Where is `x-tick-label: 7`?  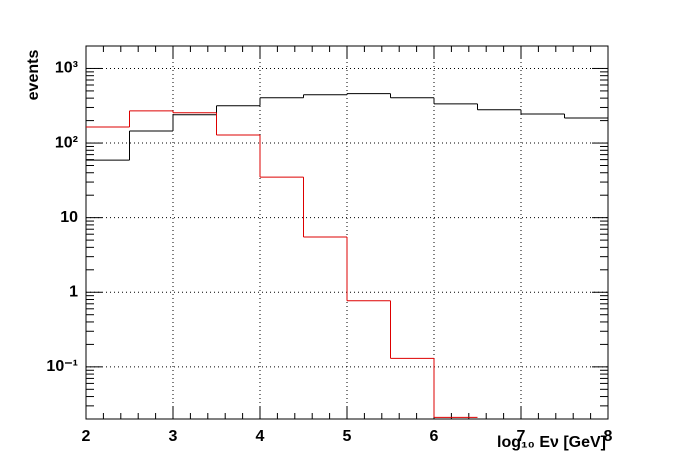
x-tick-label: 7 is located at coordinates (521, 436).